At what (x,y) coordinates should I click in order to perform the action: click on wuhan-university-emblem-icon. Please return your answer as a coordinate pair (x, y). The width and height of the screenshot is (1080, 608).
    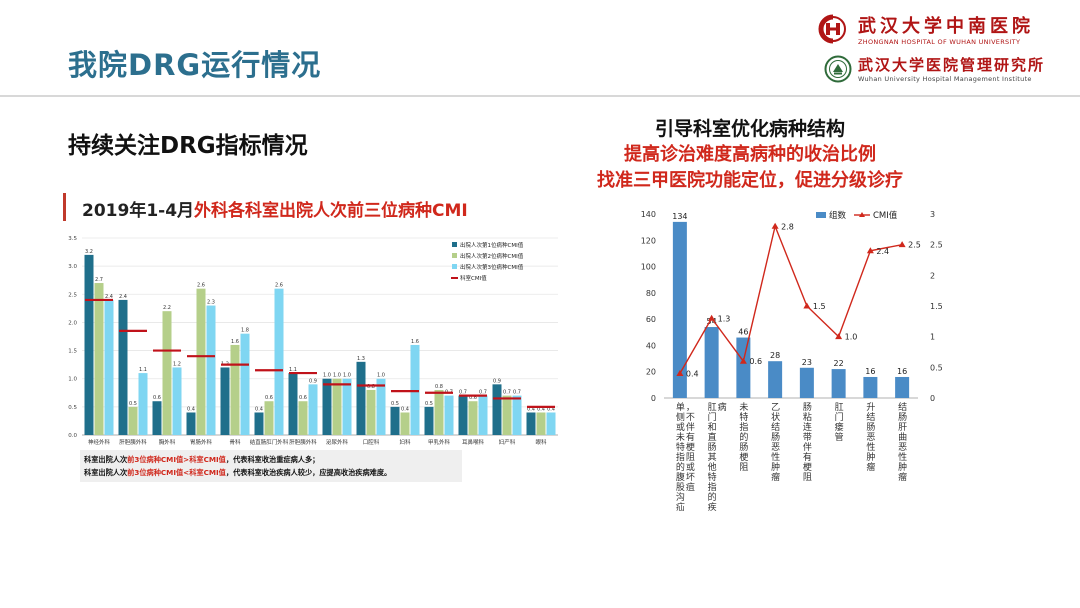
    Looking at the image, I should click on (838, 68).